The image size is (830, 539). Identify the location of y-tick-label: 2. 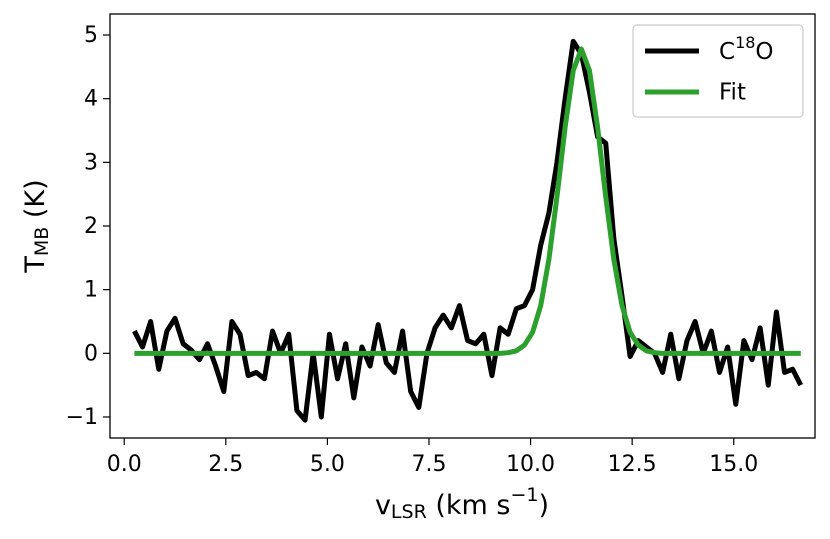
(91, 226).